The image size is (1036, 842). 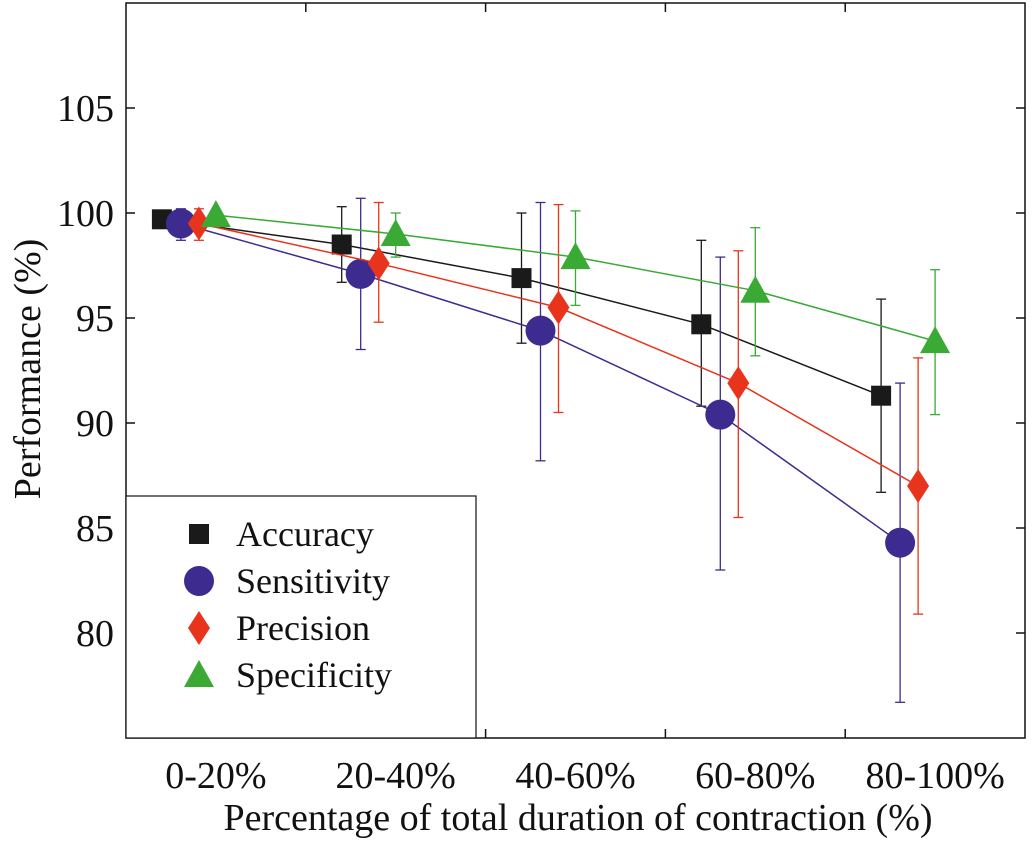 I want to click on x-tick-label: 20-40%, so click(x=396, y=776).